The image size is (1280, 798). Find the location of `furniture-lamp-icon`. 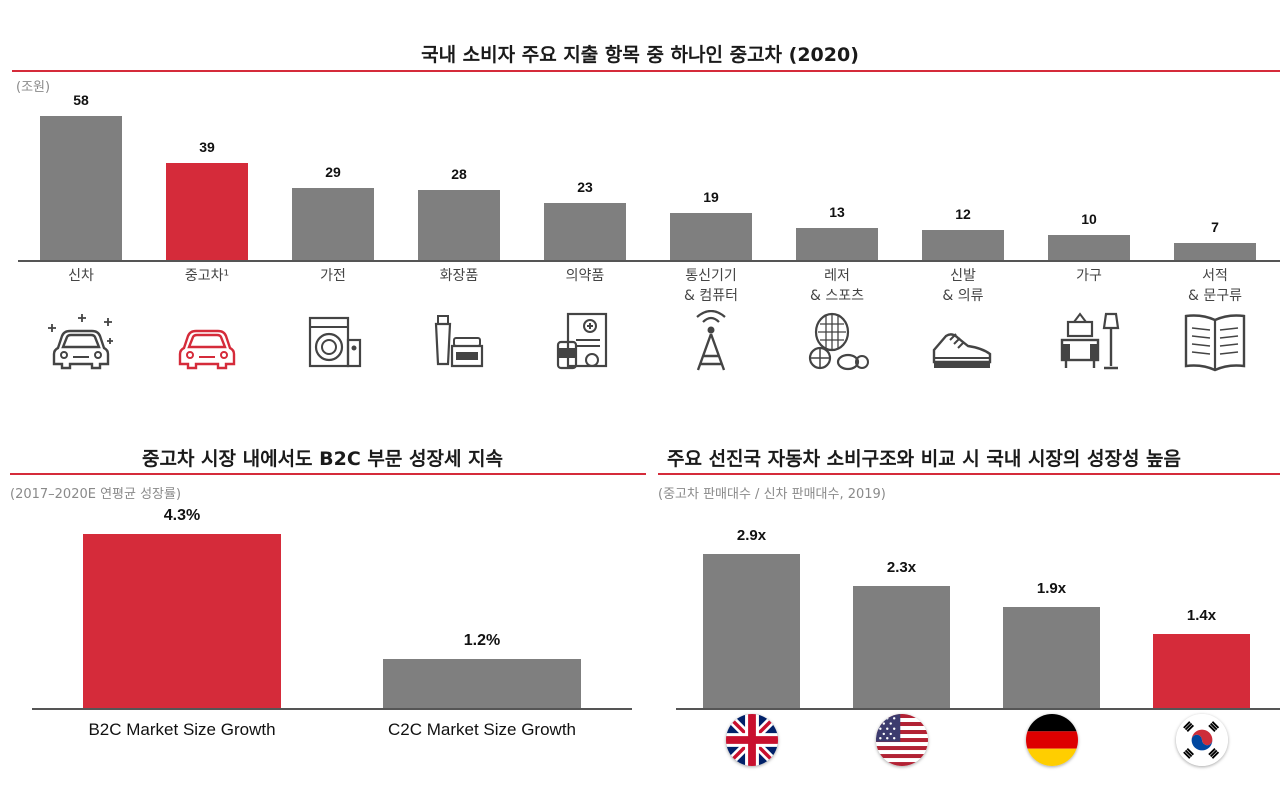

furniture-lamp-icon is located at coordinates (1089, 341).